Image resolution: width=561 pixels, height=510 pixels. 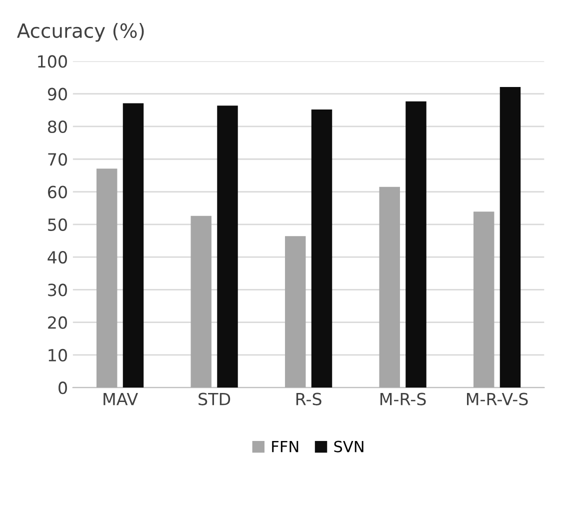 I want to click on x-tick-label: R-S, so click(x=309, y=399).